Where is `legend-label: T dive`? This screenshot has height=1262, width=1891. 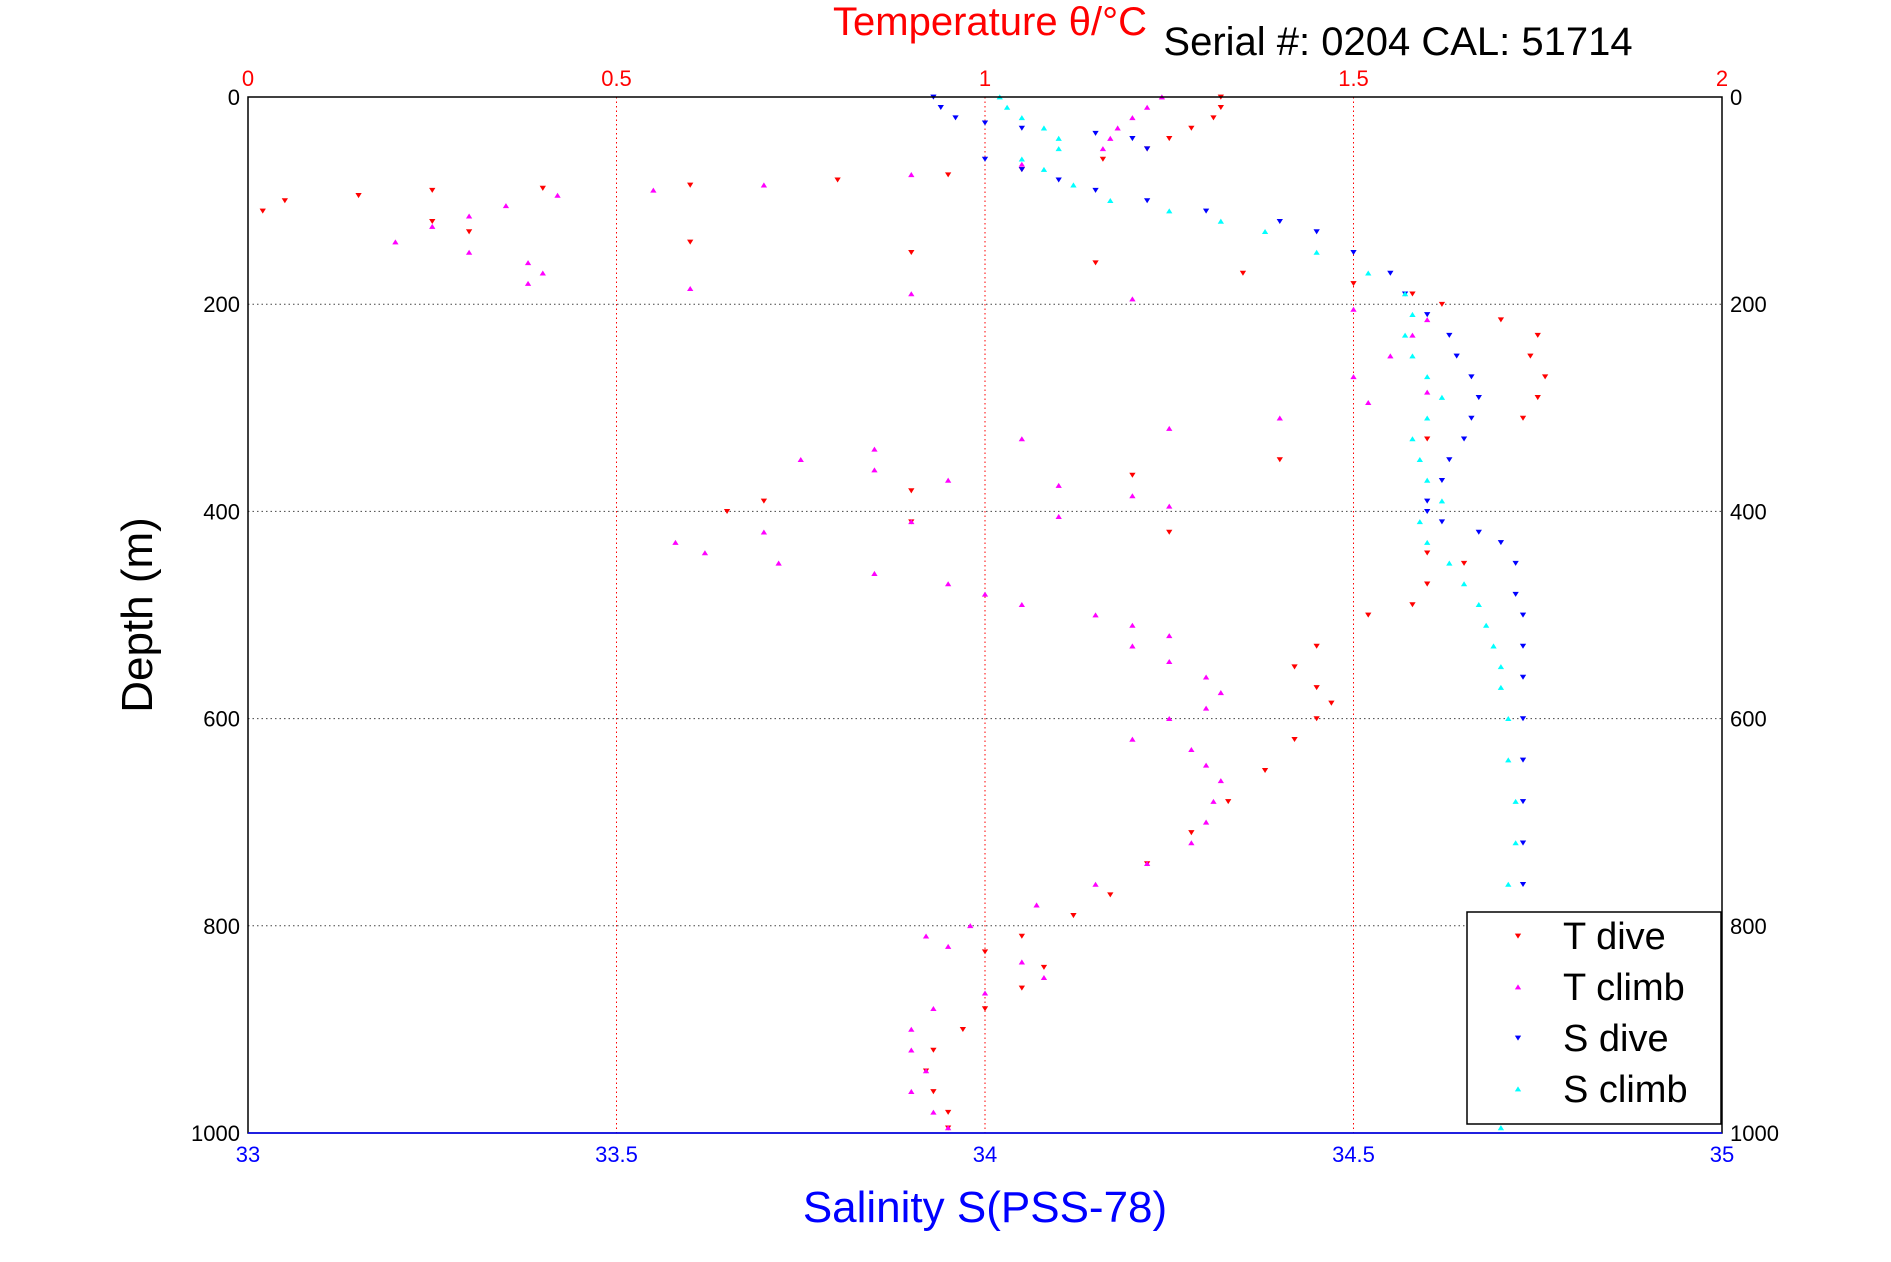
legend-label: T dive is located at coordinates (1614, 937).